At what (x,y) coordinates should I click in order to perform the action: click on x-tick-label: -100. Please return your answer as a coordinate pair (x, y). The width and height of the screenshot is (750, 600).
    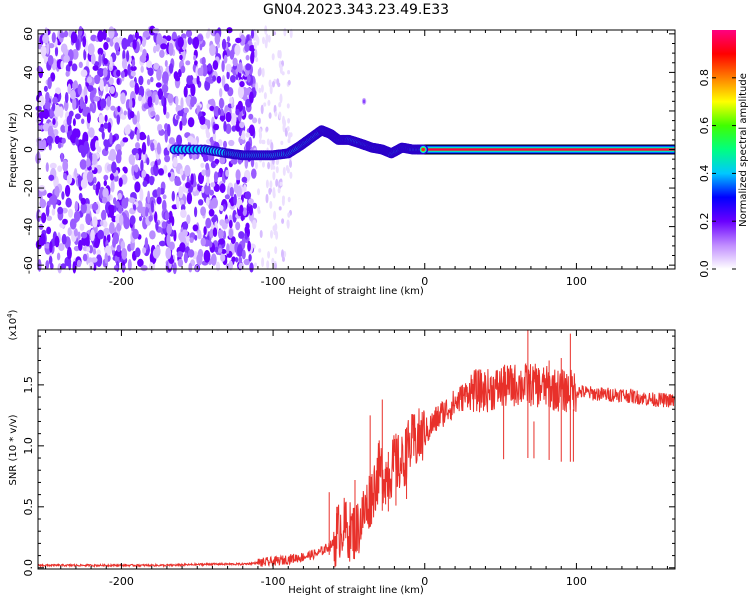
    Looking at the image, I should click on (273, 581).